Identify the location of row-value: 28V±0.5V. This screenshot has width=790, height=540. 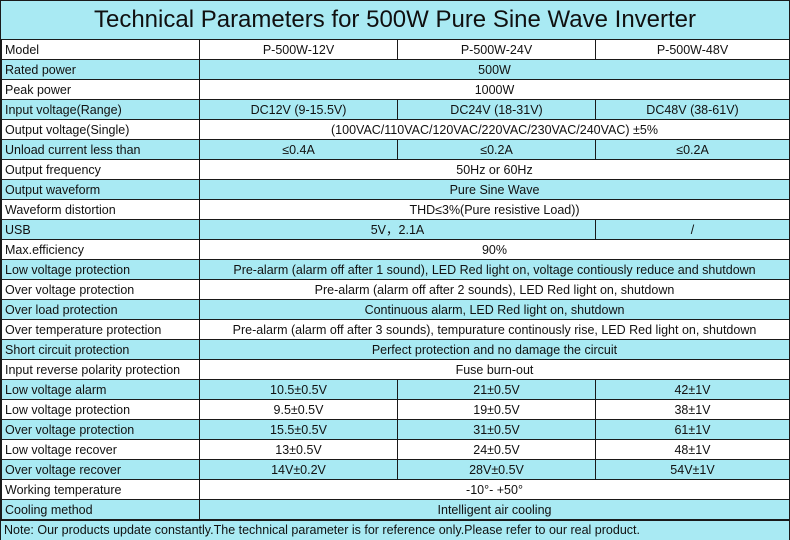
(496, 469).